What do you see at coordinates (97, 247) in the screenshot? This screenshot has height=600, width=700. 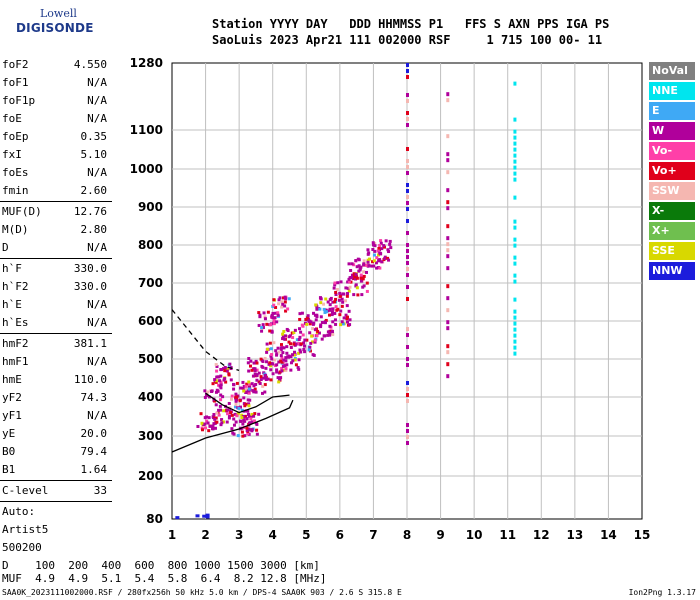 I see `param-value: N/A` at bounding box center [97, 247].